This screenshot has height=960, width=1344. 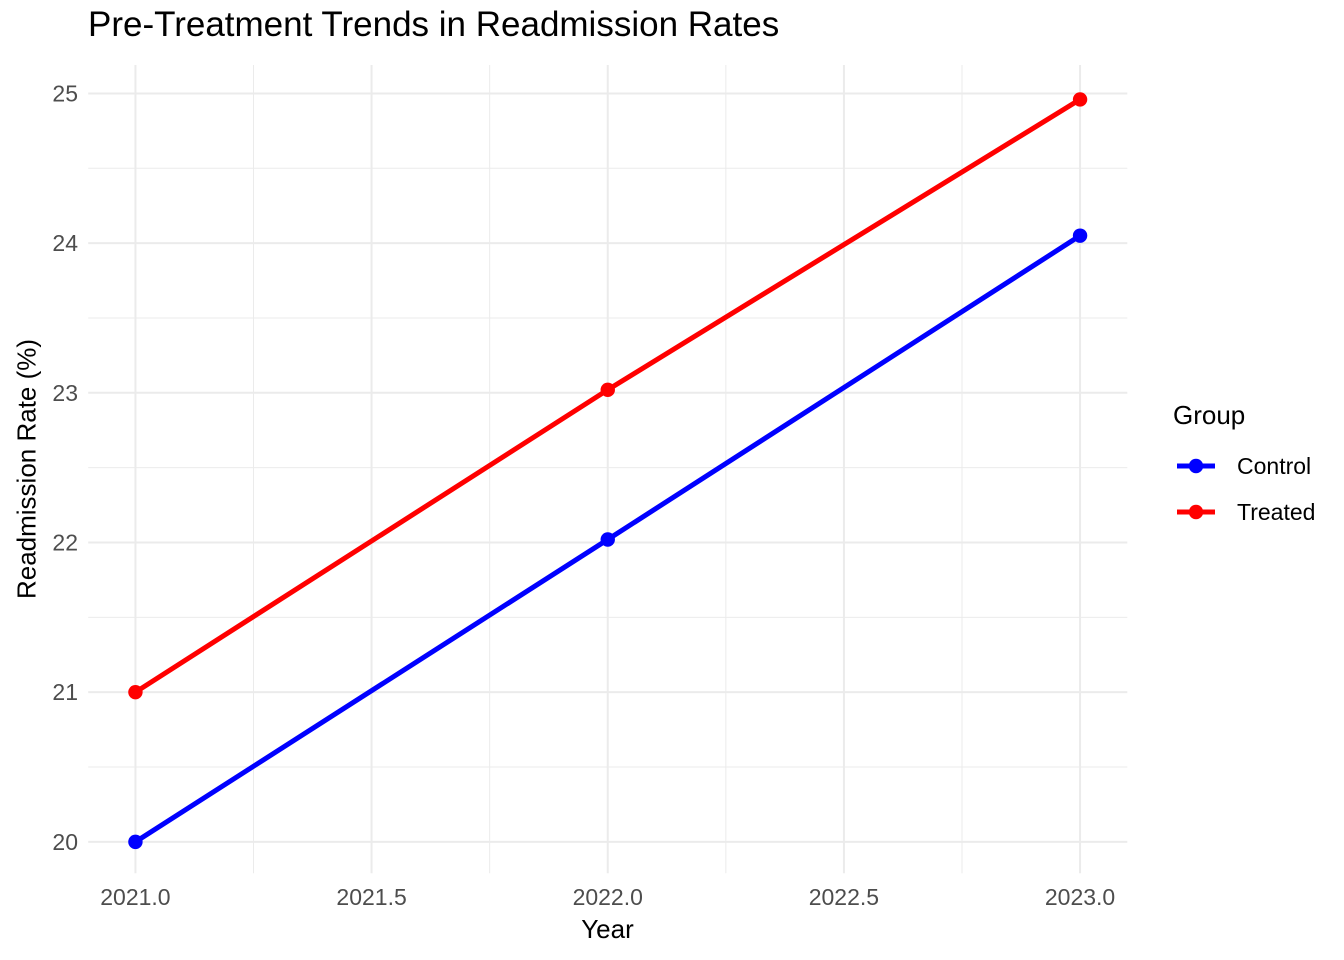 What do you see at coordinates (135, 897) in the screenshot?
I see `x-tick-label: 2021.0` at bounding box center [135, 897].